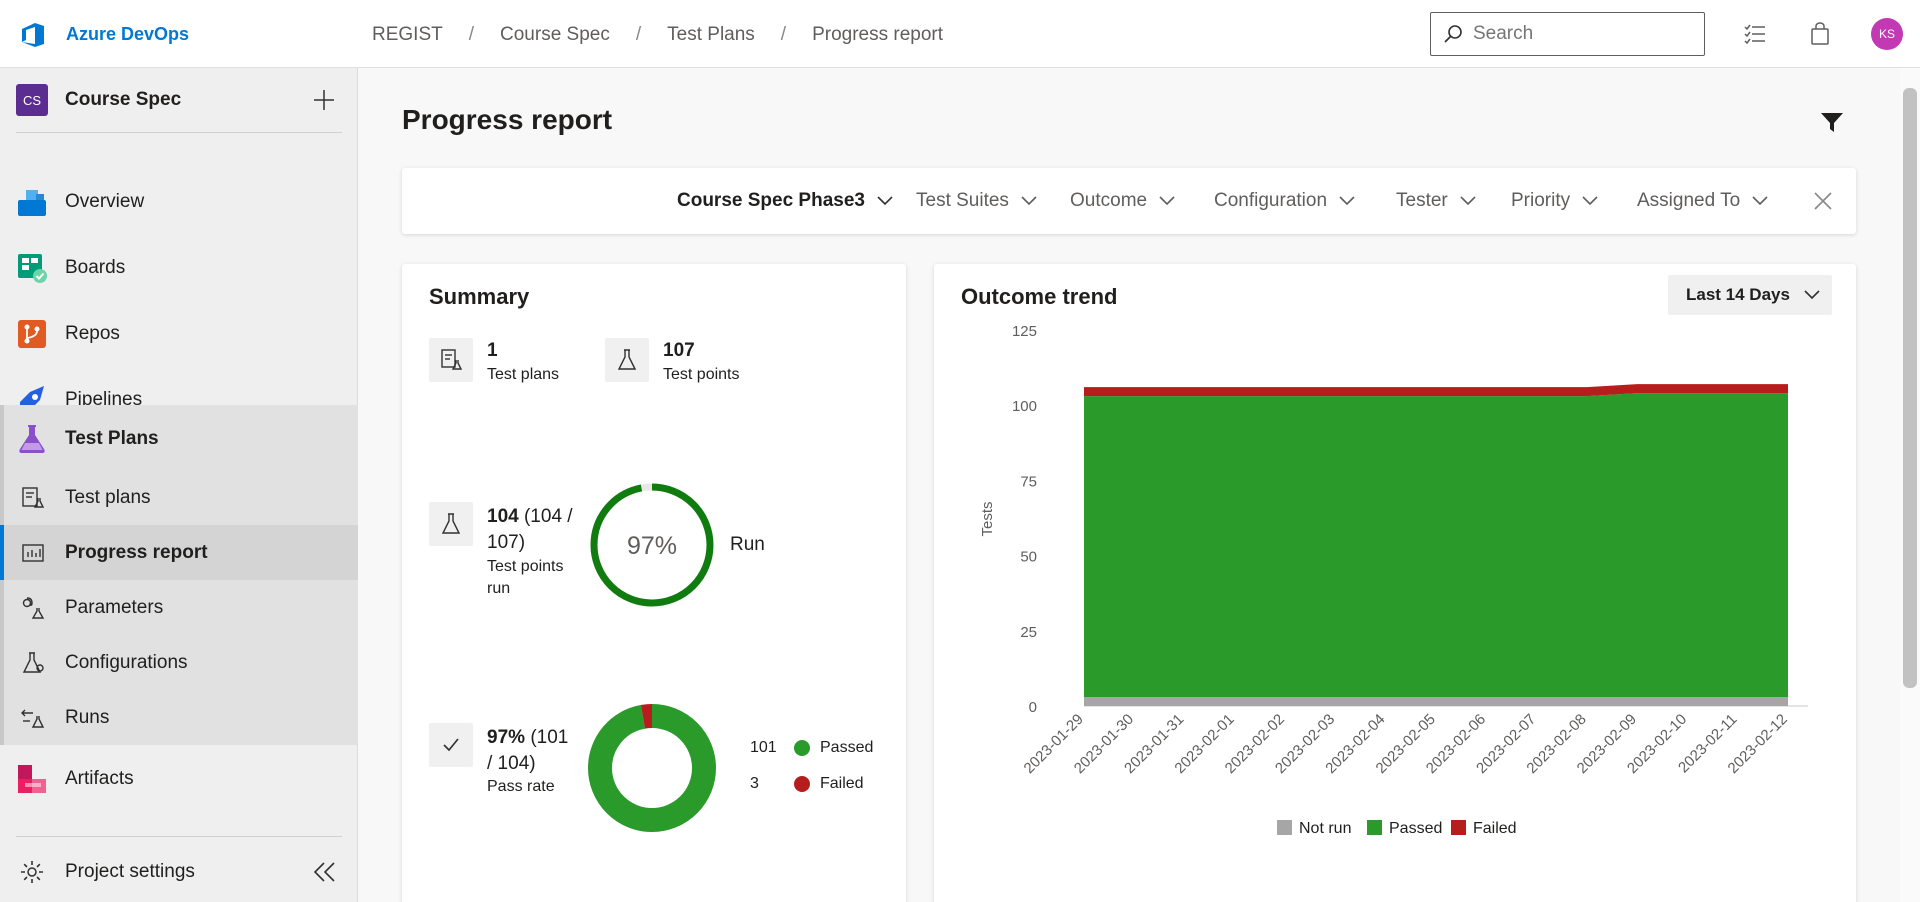 This screenshot has height=902, width=1920. Describe the element at coordinates (136, 552) in the screenshot. I see `sidebar-item-label: Progress report` at that location.